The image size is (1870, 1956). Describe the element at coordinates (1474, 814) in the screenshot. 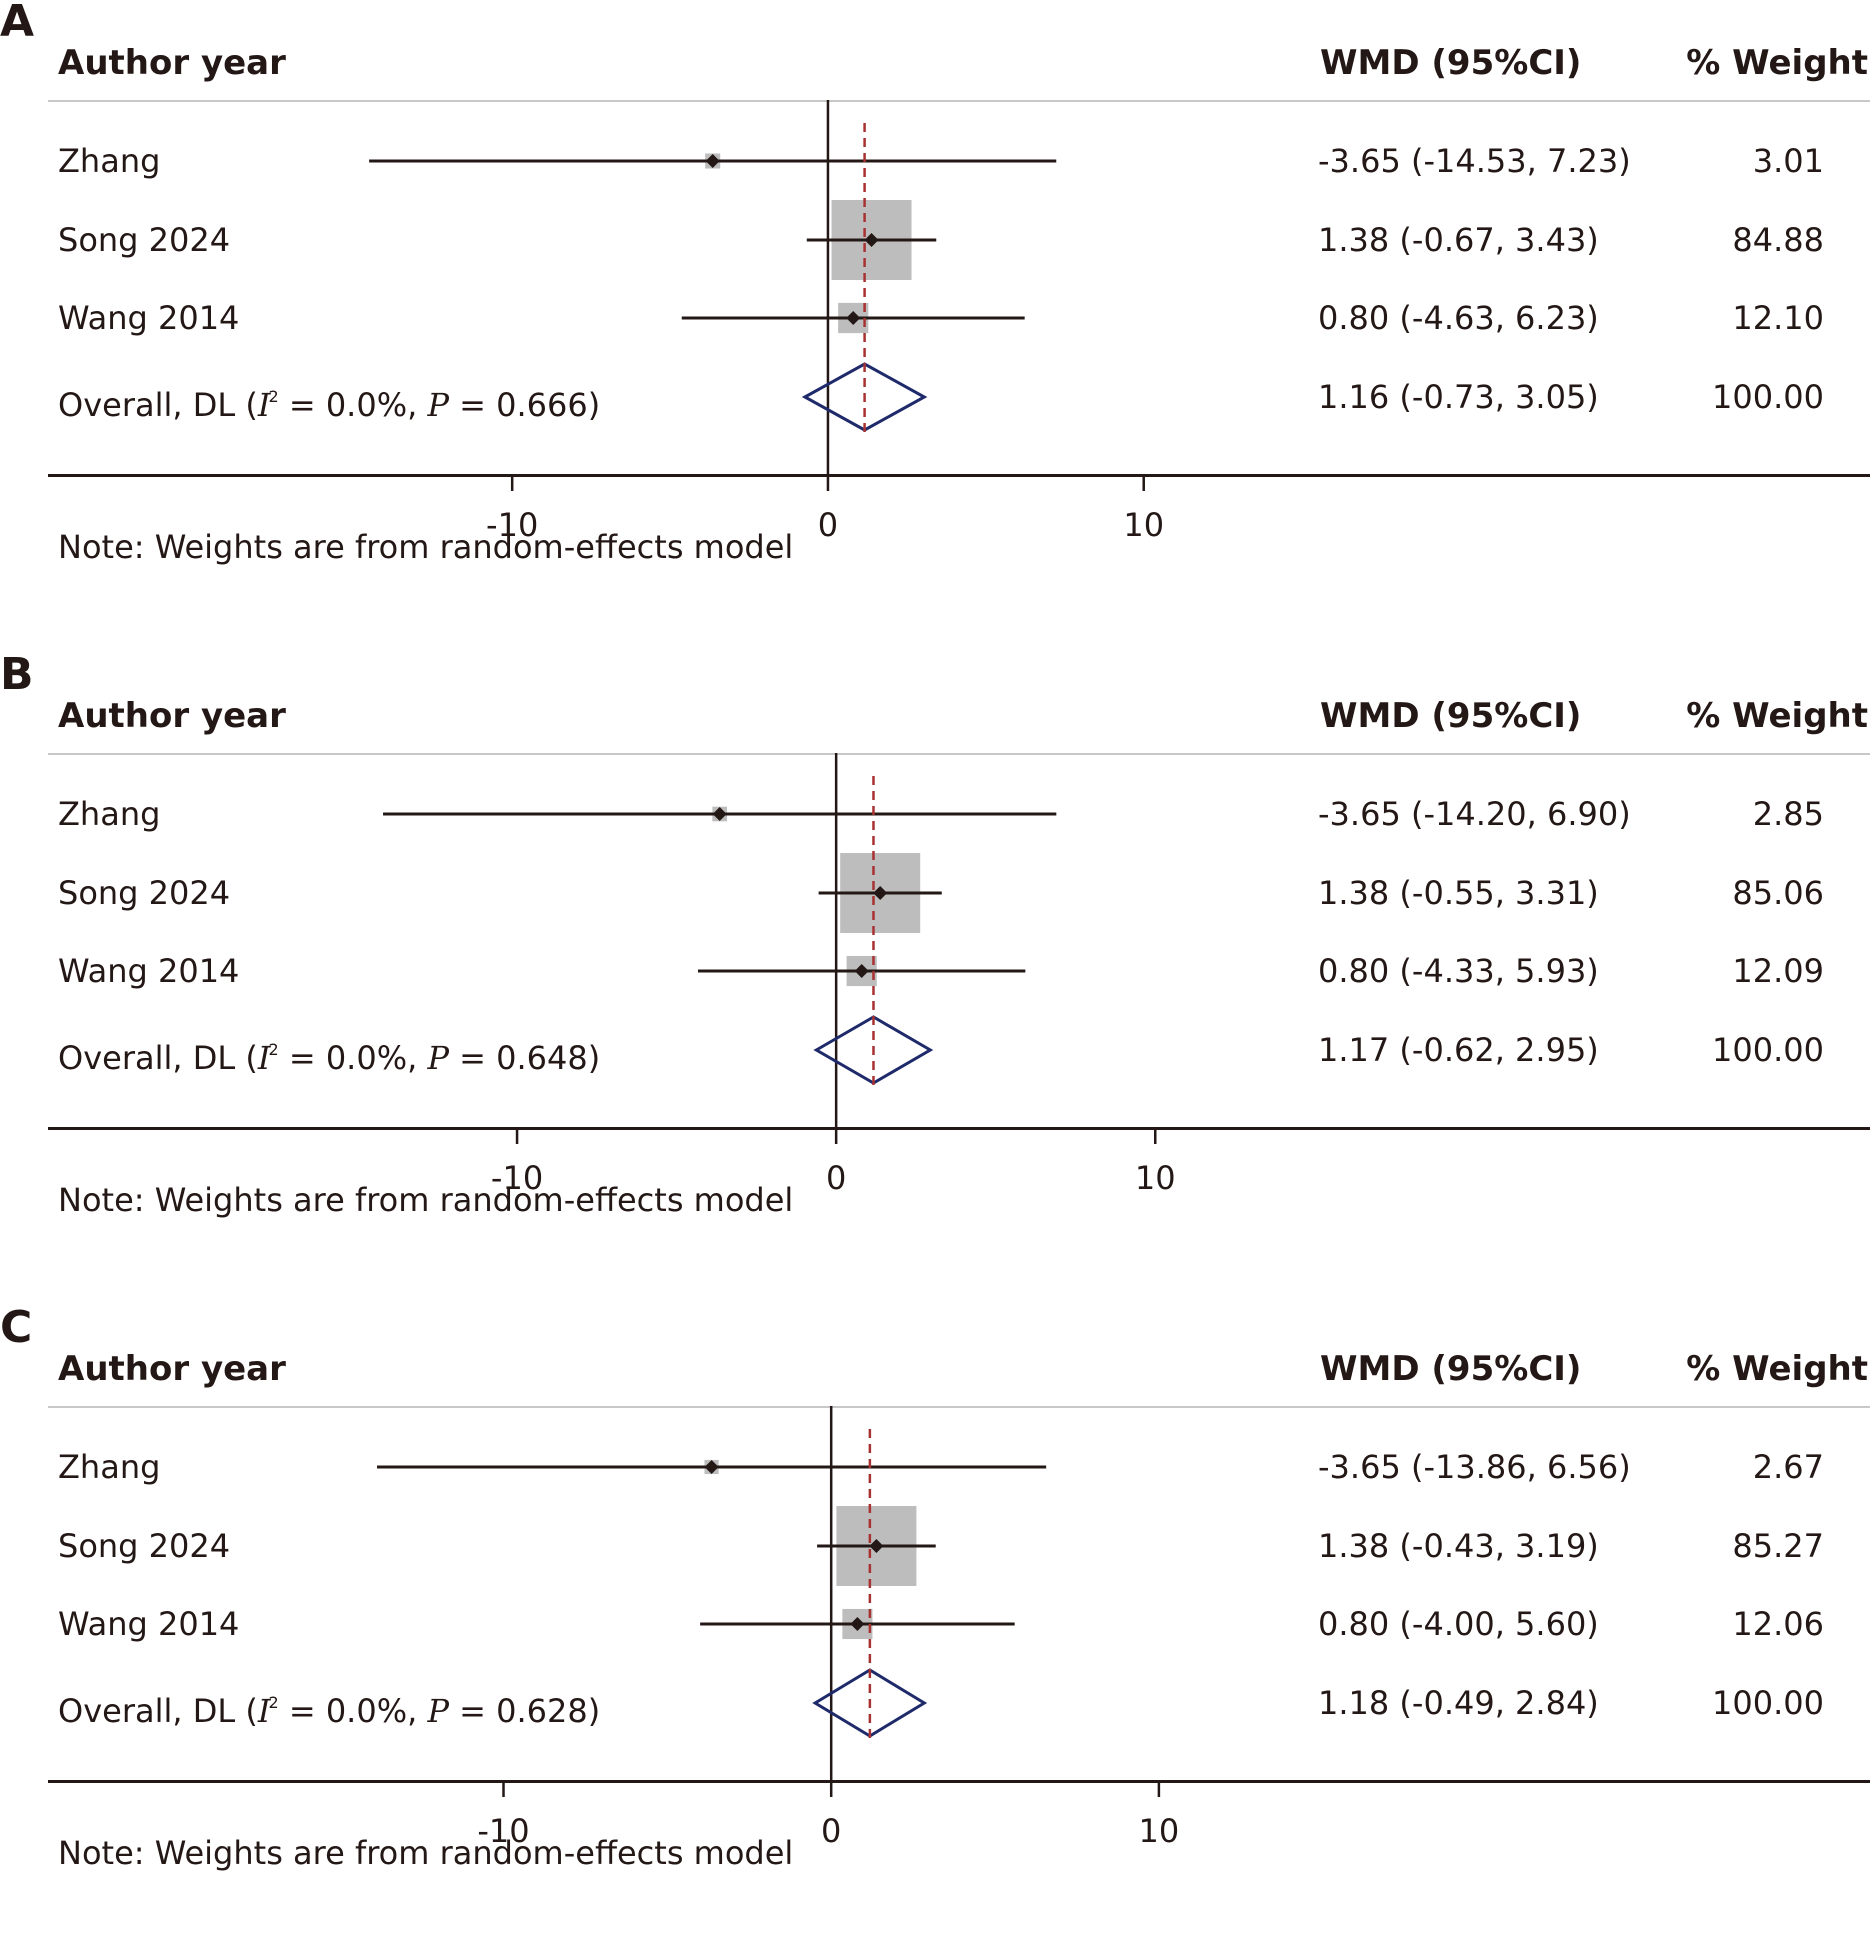

I see `study-ci-text: -3.65 (-14.20, 6.90)` at that location.